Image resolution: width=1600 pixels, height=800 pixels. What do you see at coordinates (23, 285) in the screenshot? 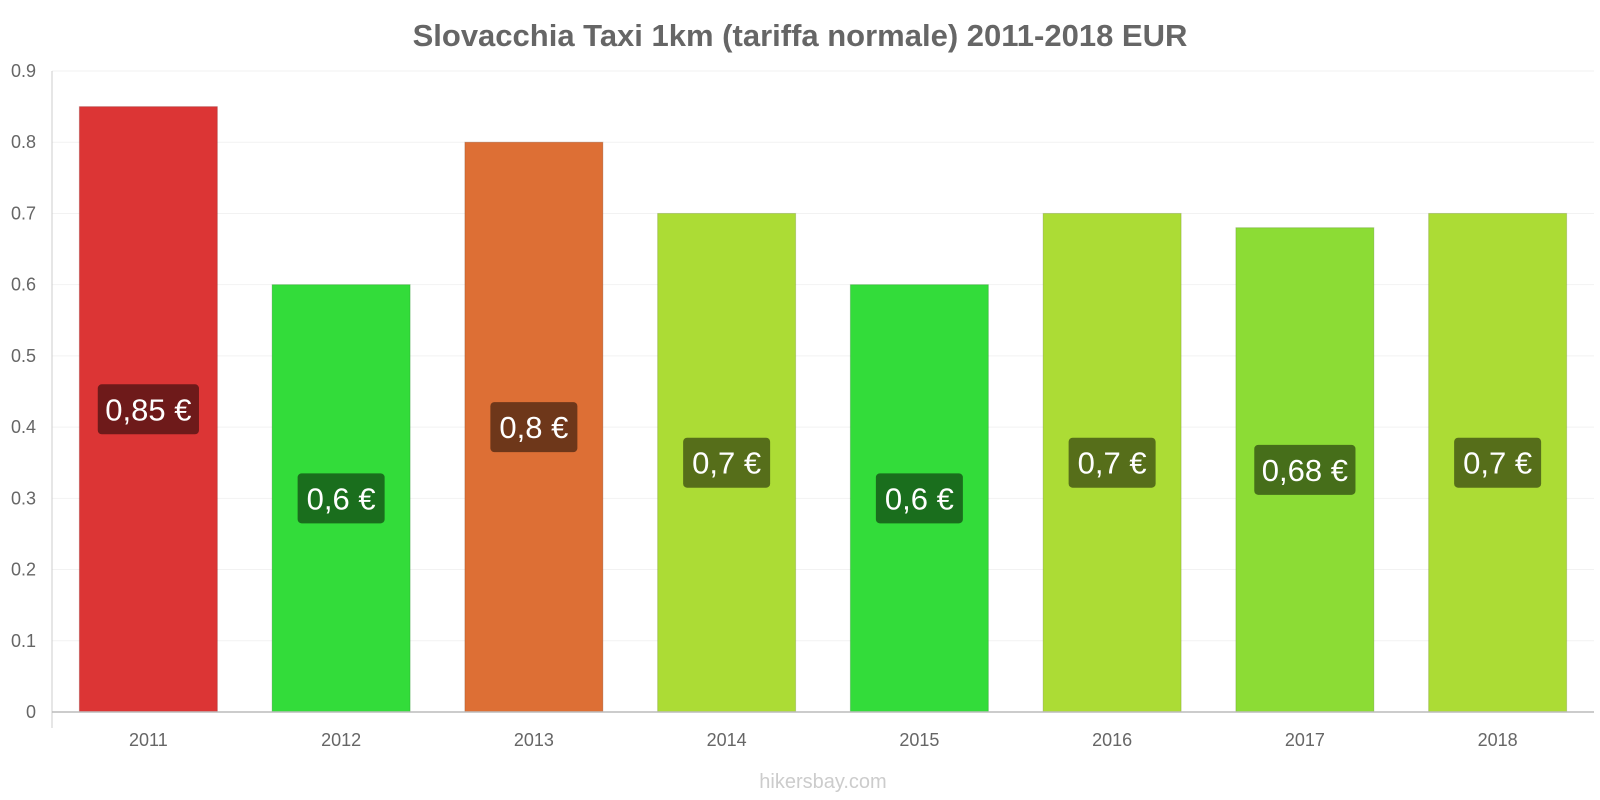
I see `y-tick-label: 0.6` at bounding box center [23, 285].